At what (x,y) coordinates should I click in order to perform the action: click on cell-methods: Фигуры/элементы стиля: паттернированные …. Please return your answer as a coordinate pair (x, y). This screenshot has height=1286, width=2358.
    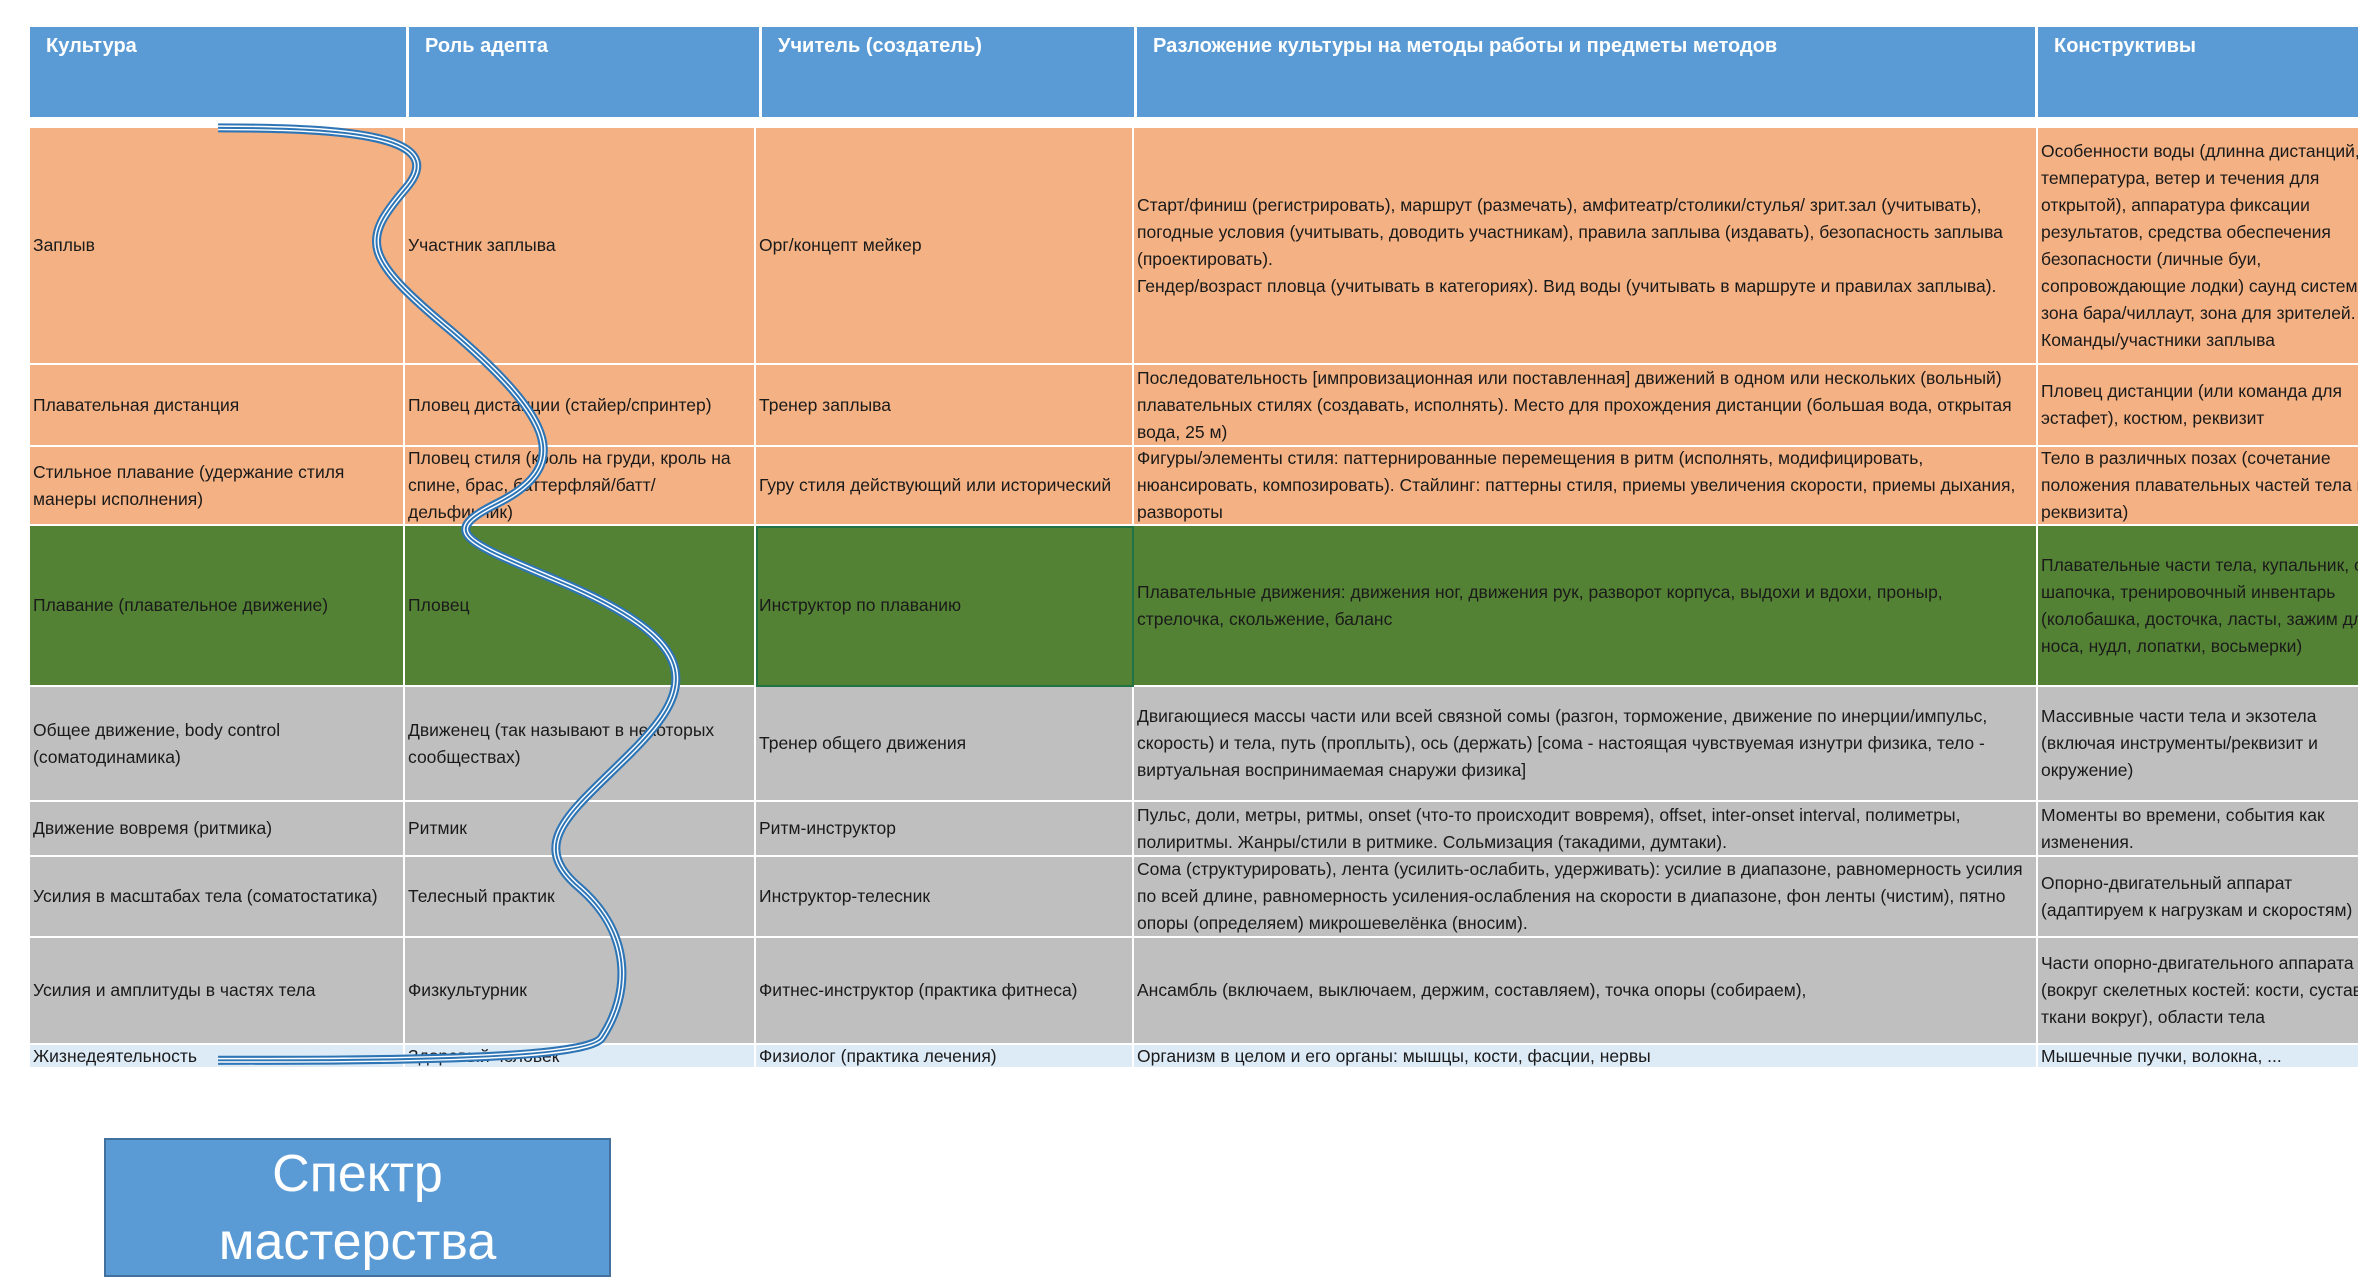
    Looking at the image, I should click on (1586, 486).